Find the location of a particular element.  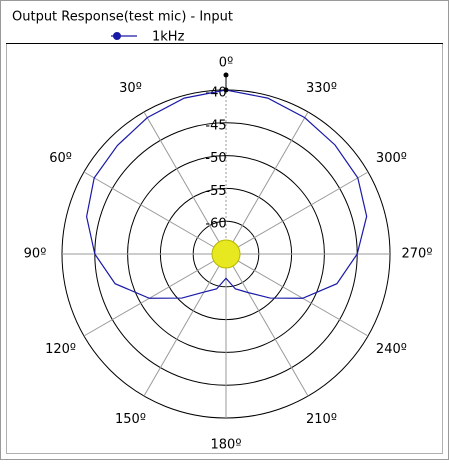

angle-label: 30º is located at coordinates (130, 88).